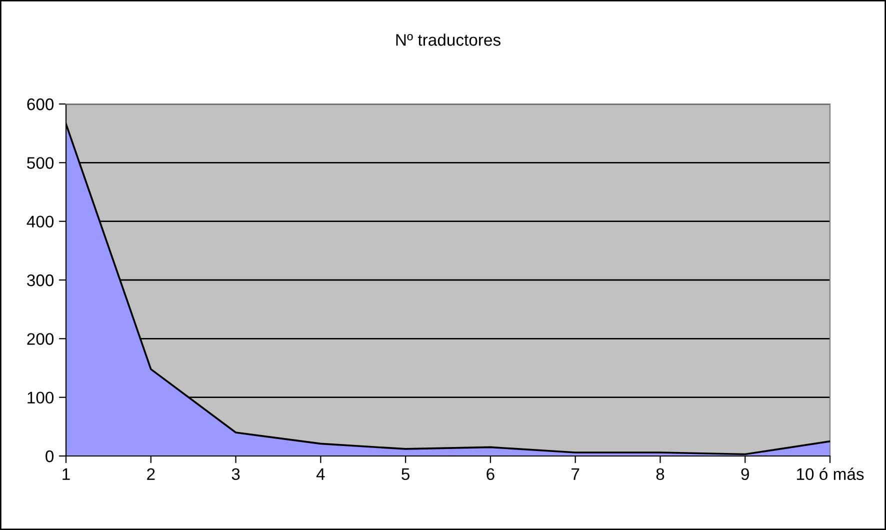 This screenshot has width=886, height=530. I want to click on x-tick-label: 1, so click(66, 474).